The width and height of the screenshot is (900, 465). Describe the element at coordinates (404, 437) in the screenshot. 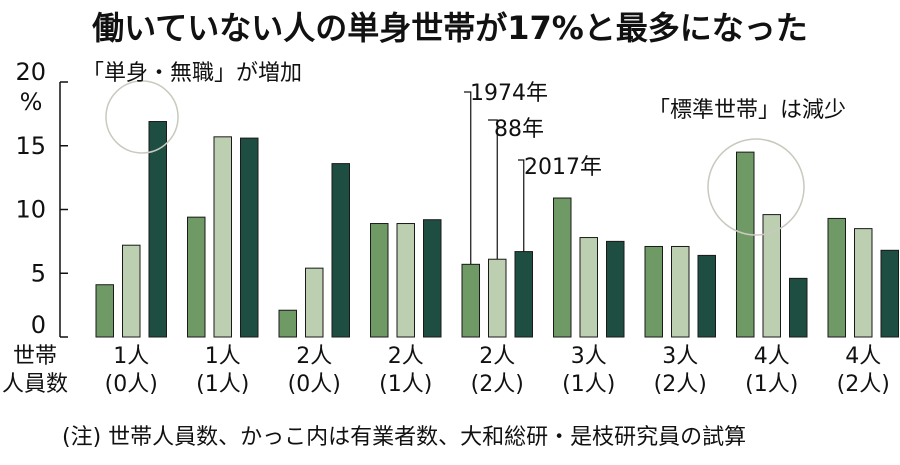

I see `chart-footnote: (注) 世帯人員数、かっこ内は有業者数、大和総研・是枝研究員の試算` at that location.